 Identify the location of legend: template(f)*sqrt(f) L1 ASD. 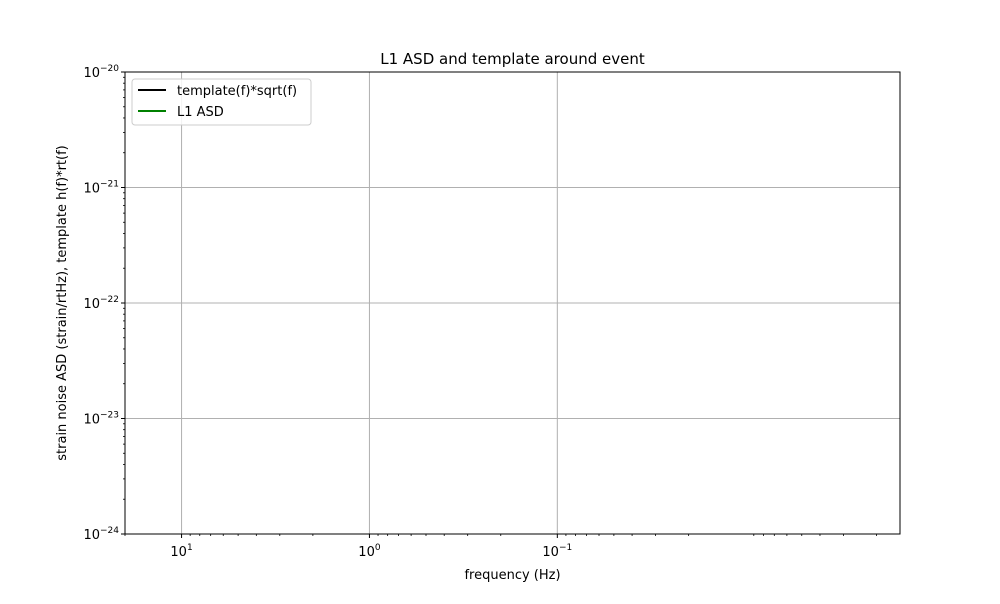
(221, 102).